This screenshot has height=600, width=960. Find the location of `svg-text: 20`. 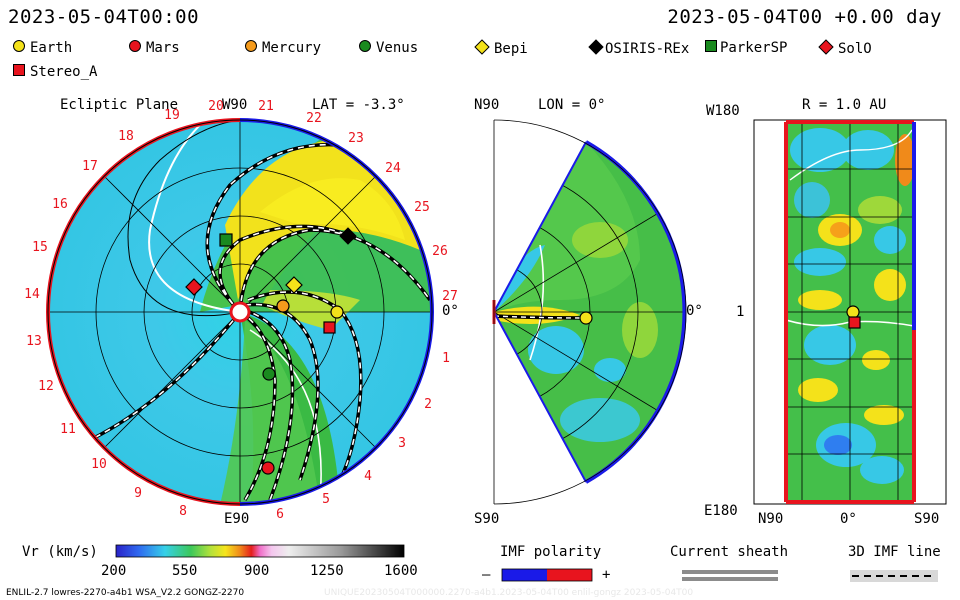

svg-text: 20 is located at coordinates (216, 106).